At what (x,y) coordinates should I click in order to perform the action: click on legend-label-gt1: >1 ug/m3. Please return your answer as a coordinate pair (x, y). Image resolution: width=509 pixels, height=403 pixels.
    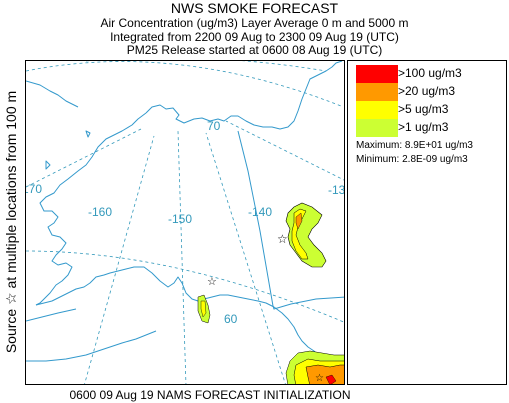
    Looking at the image, I should click on (423, 127).